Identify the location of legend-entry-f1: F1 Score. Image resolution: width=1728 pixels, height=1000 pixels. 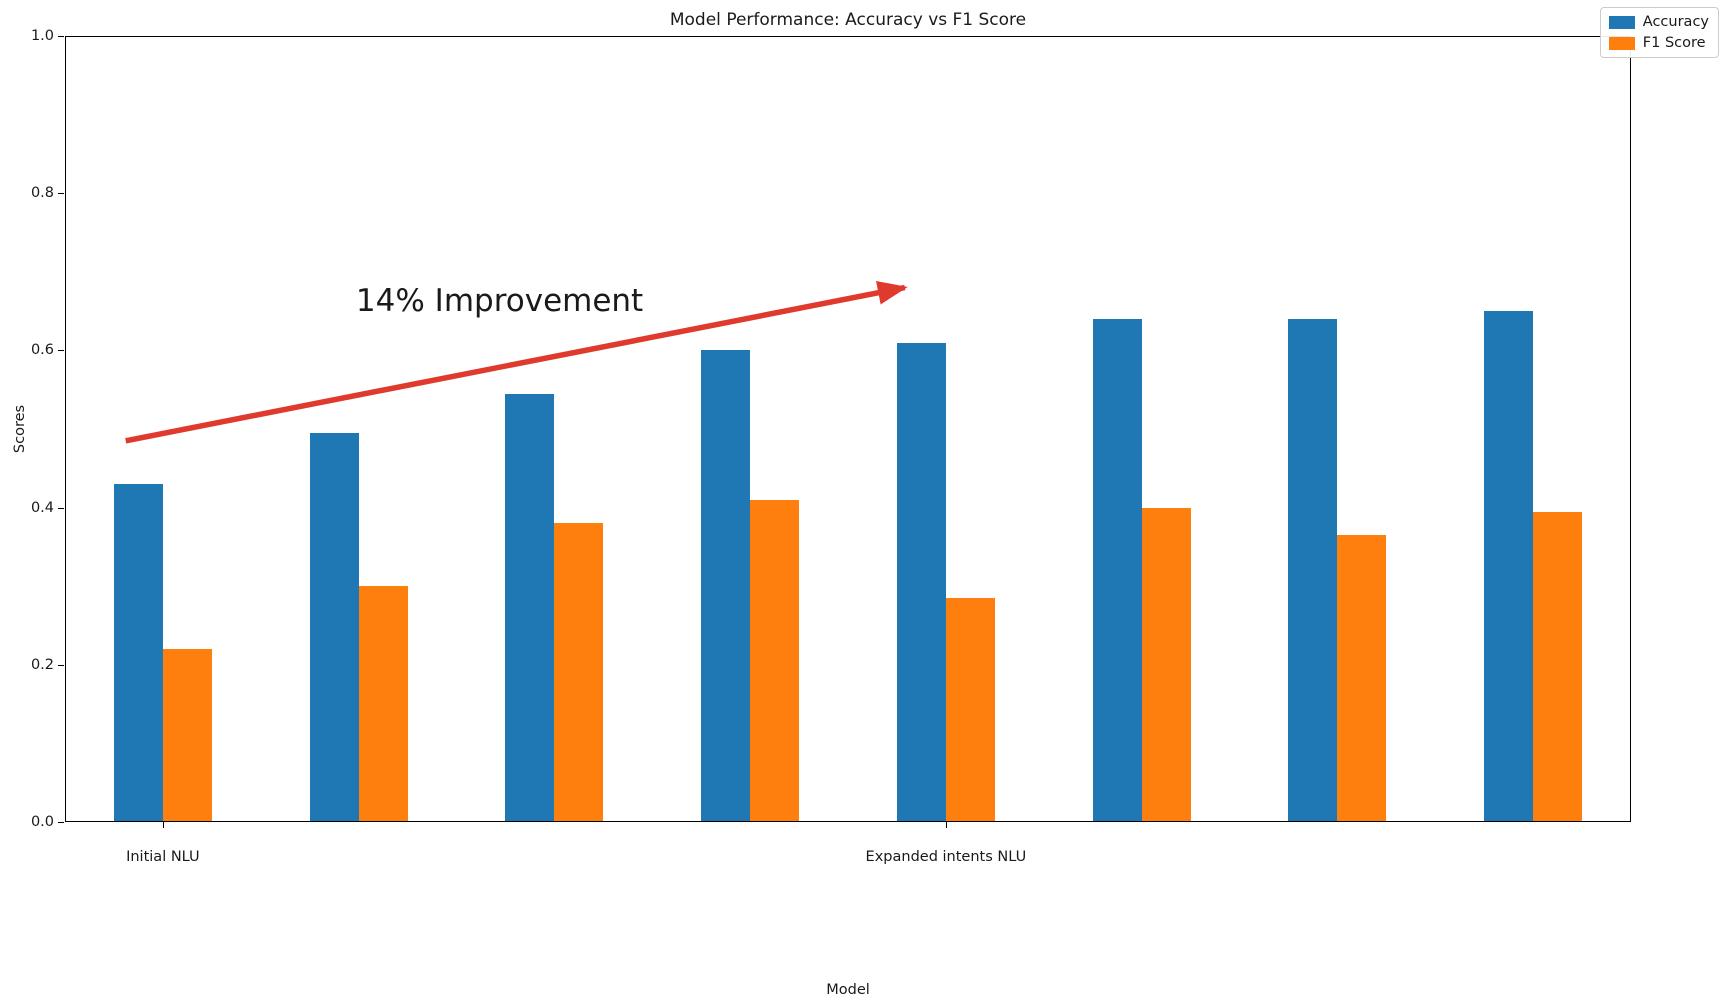
(1658, 43).